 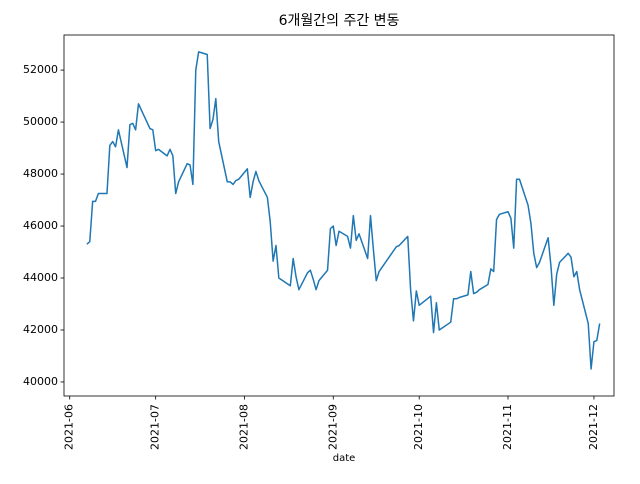 I want to click on y-tick-label: 46000, so click(x=40, y=225).